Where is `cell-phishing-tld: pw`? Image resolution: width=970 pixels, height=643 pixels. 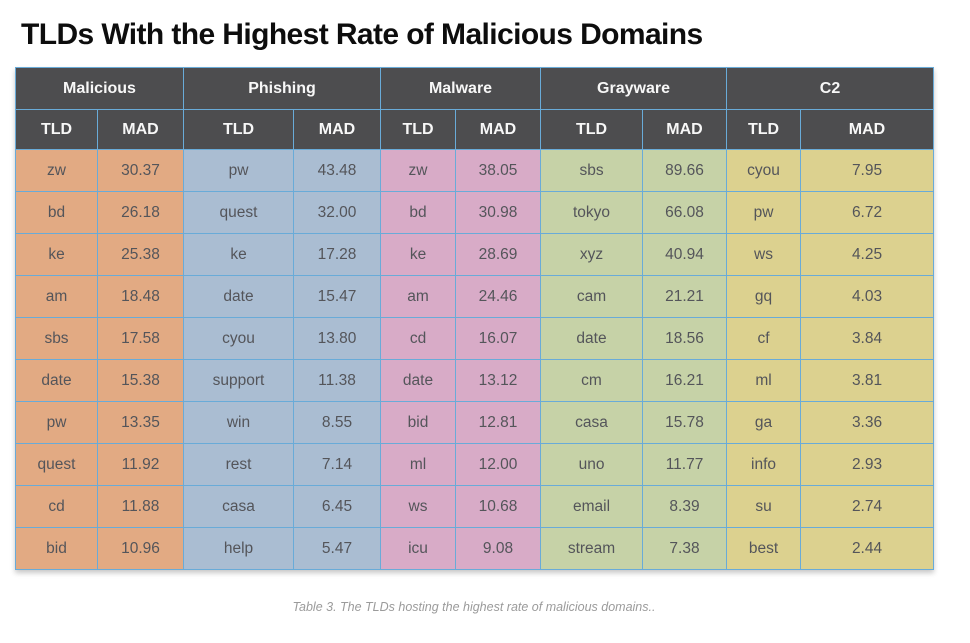
cell-phishing-tld: pw is located at coordinates (238, 170).